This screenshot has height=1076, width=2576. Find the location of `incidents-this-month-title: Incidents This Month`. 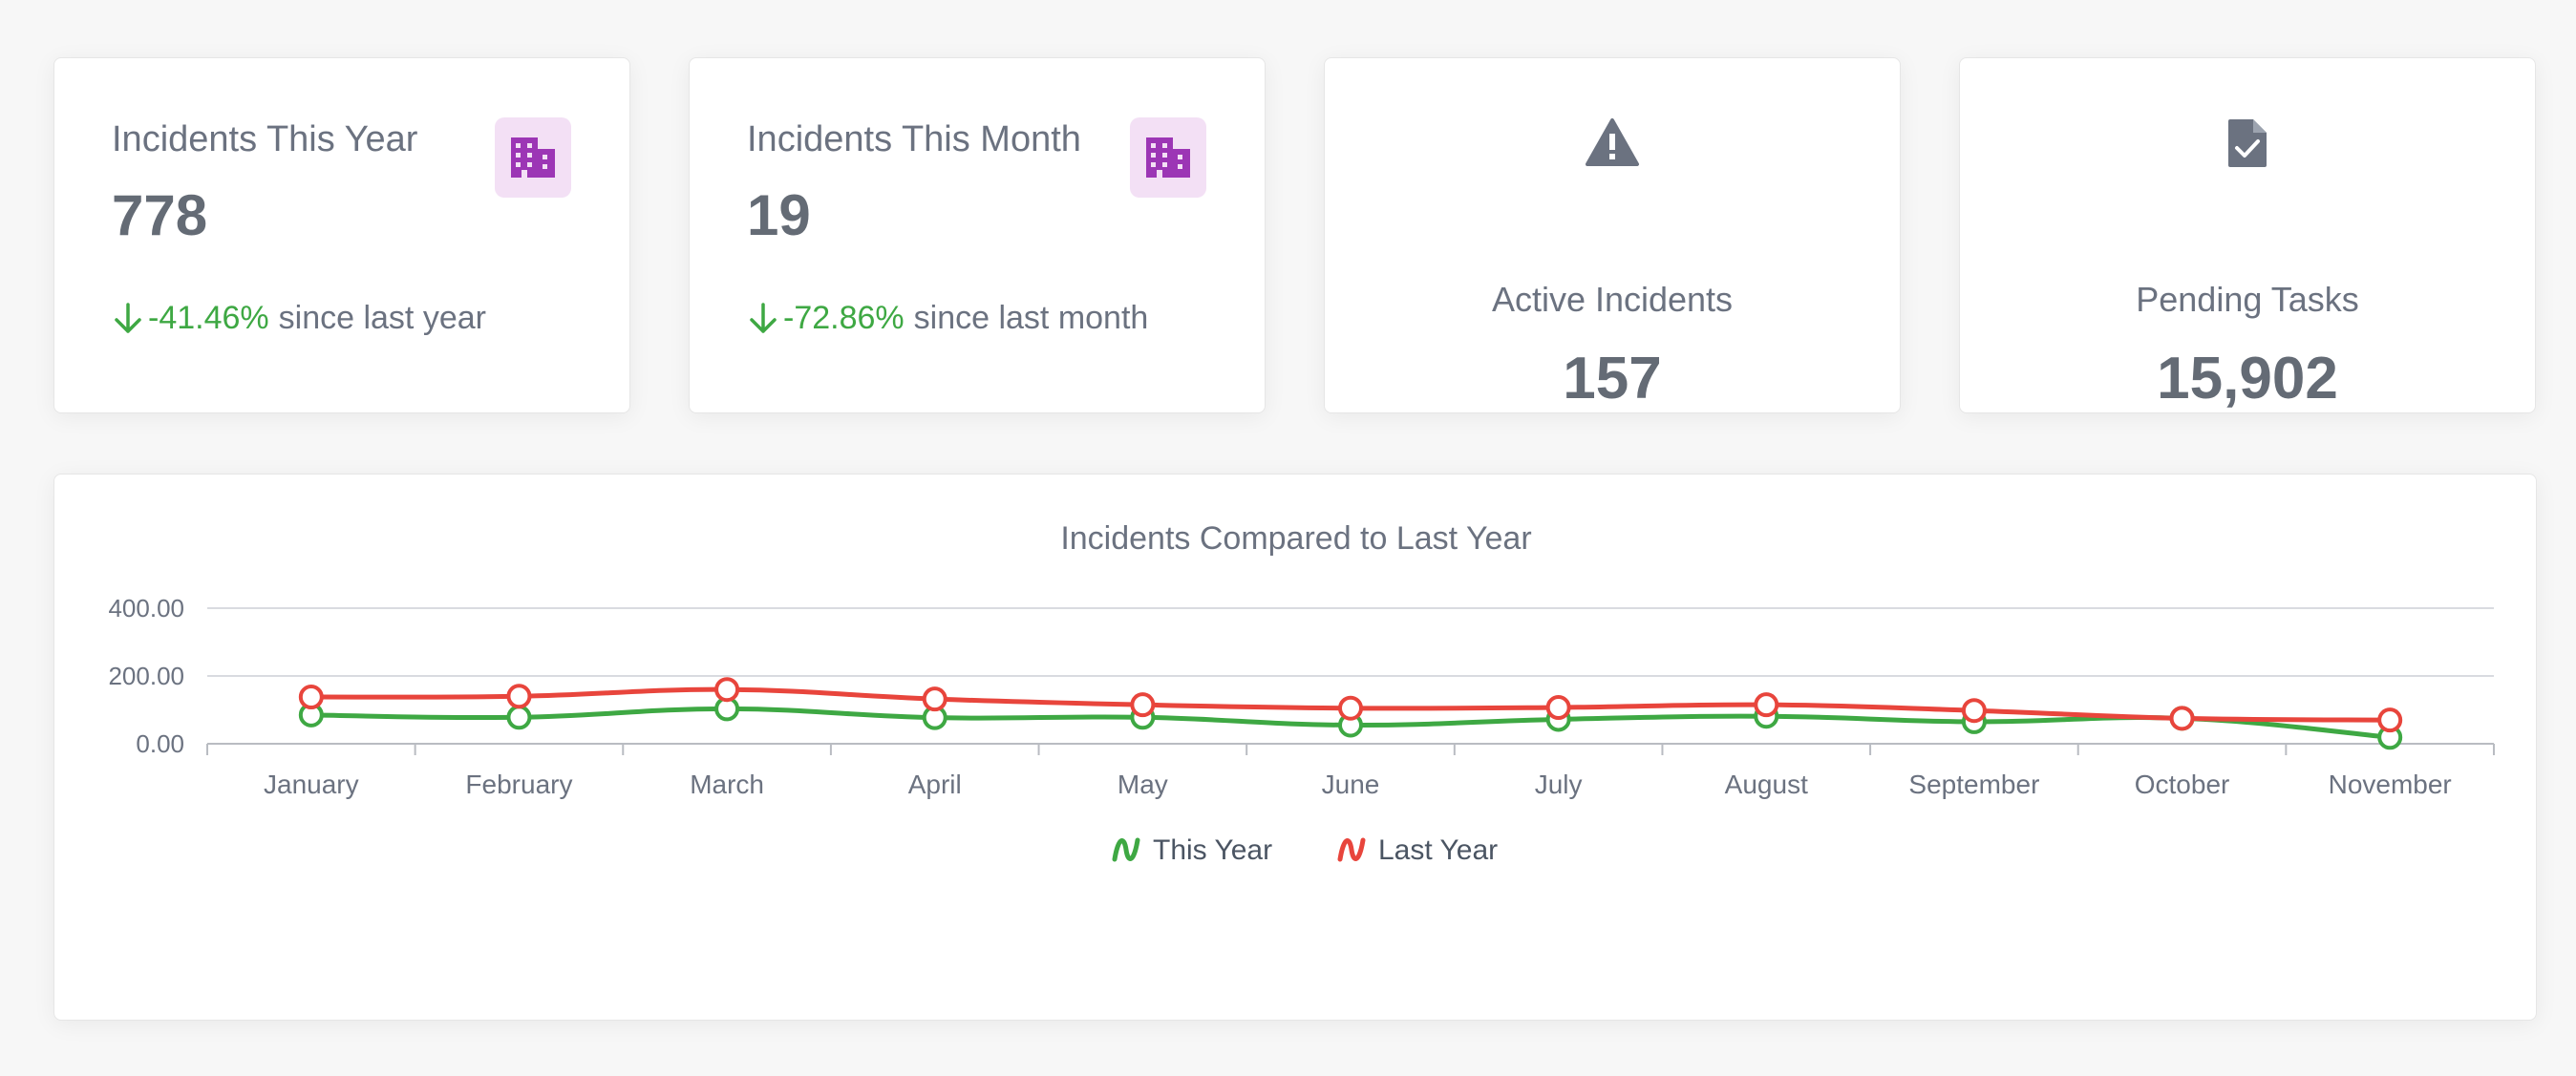

incidents-this-month-title: Incidents This Month is located at coordinates (914, 139).